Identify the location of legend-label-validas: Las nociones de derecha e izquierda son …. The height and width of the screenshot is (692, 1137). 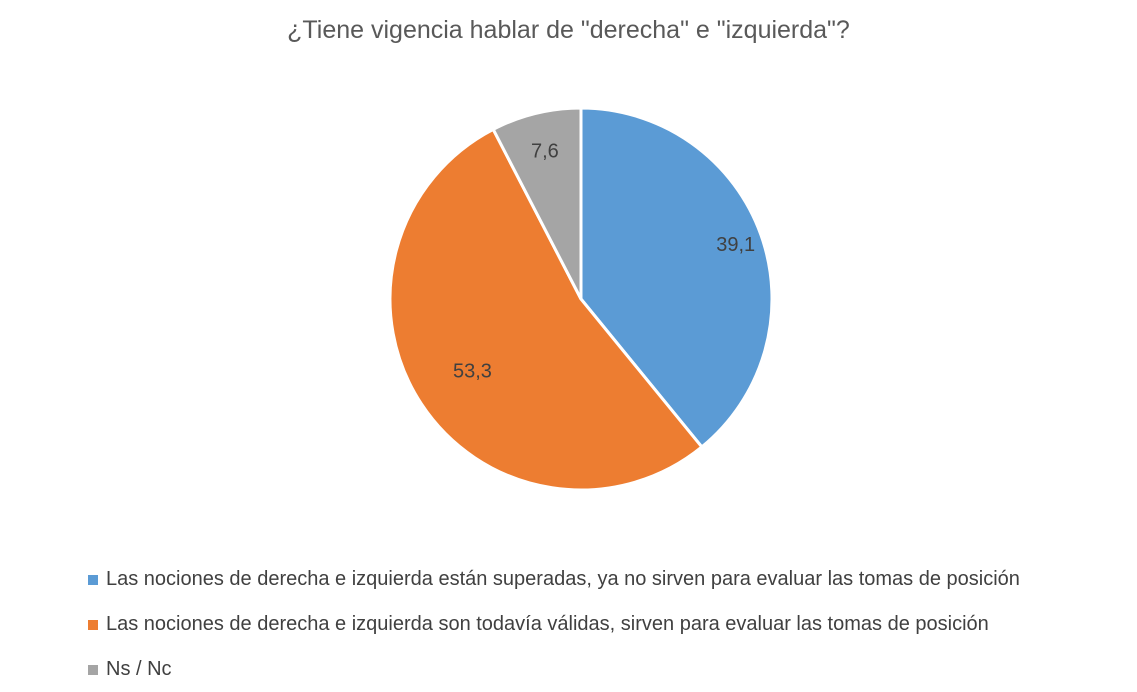
(547, 624).